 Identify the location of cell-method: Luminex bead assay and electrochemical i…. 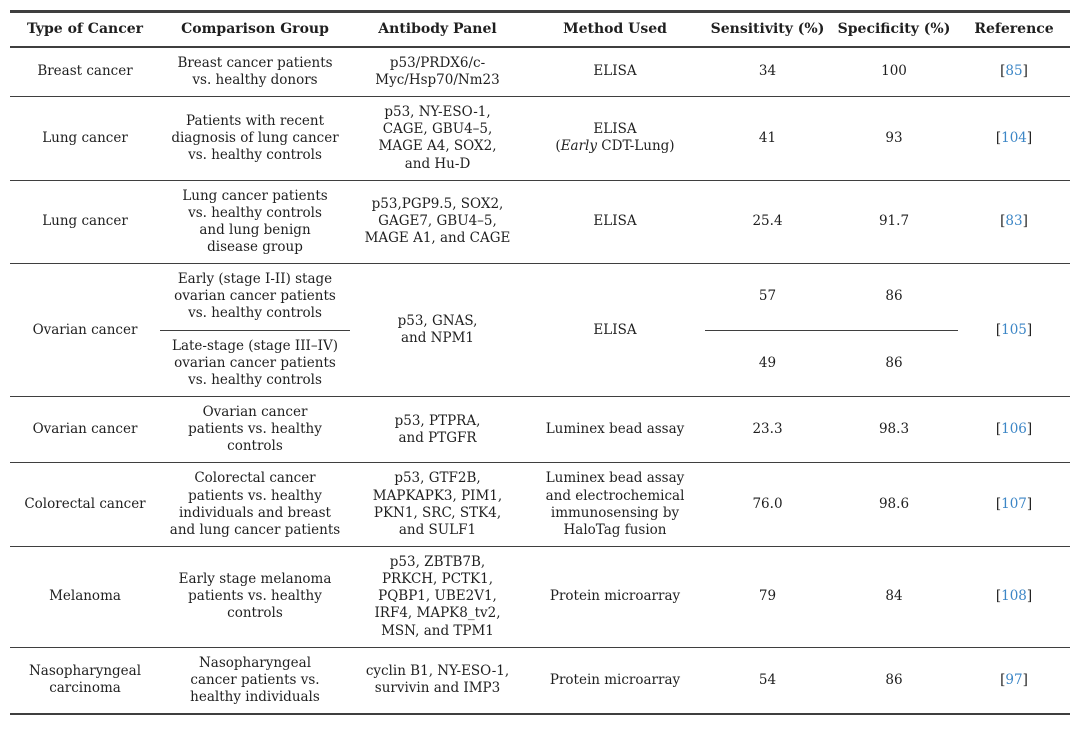
(615, 505).